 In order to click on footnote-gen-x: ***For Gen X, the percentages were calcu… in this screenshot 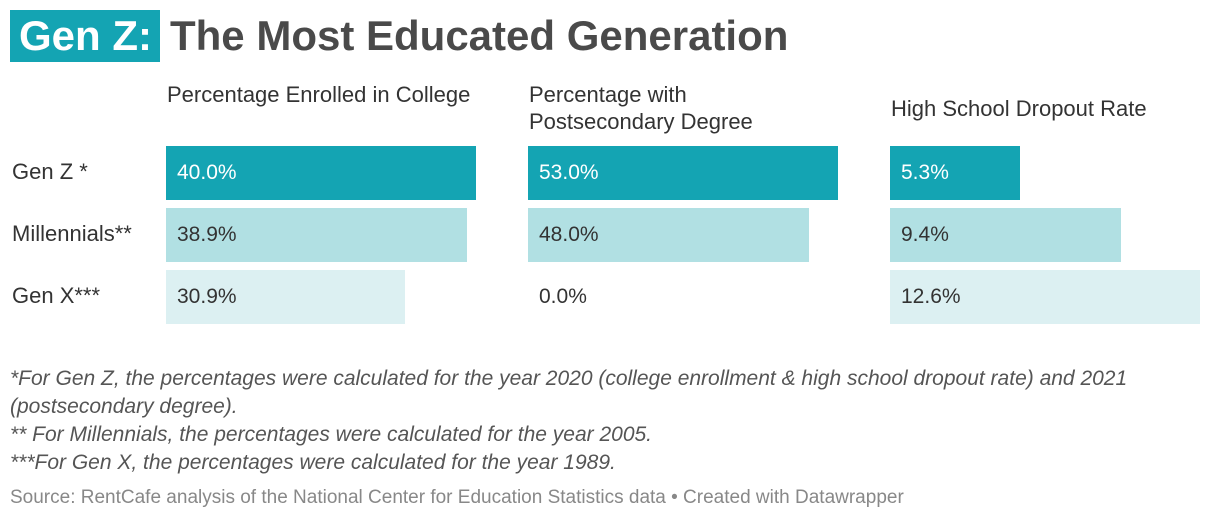, I will do `click(313, 462)`.